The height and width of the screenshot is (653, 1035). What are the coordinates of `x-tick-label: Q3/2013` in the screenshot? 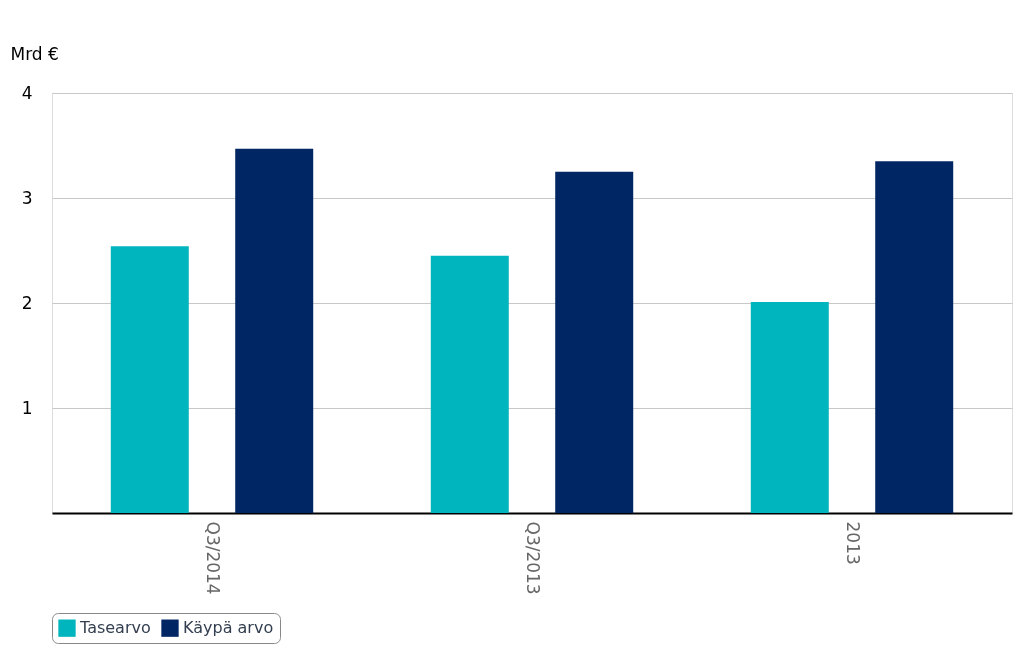 It's located at (533, 558).